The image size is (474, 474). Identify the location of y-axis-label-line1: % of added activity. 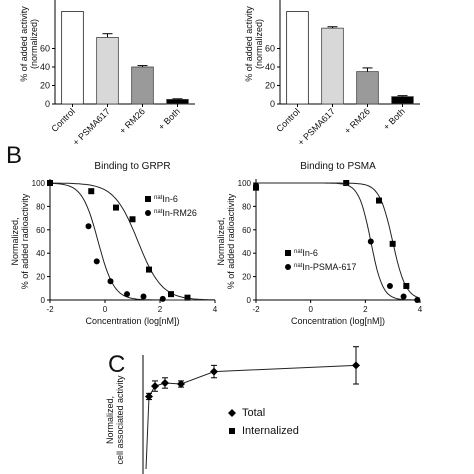
(24, 44).